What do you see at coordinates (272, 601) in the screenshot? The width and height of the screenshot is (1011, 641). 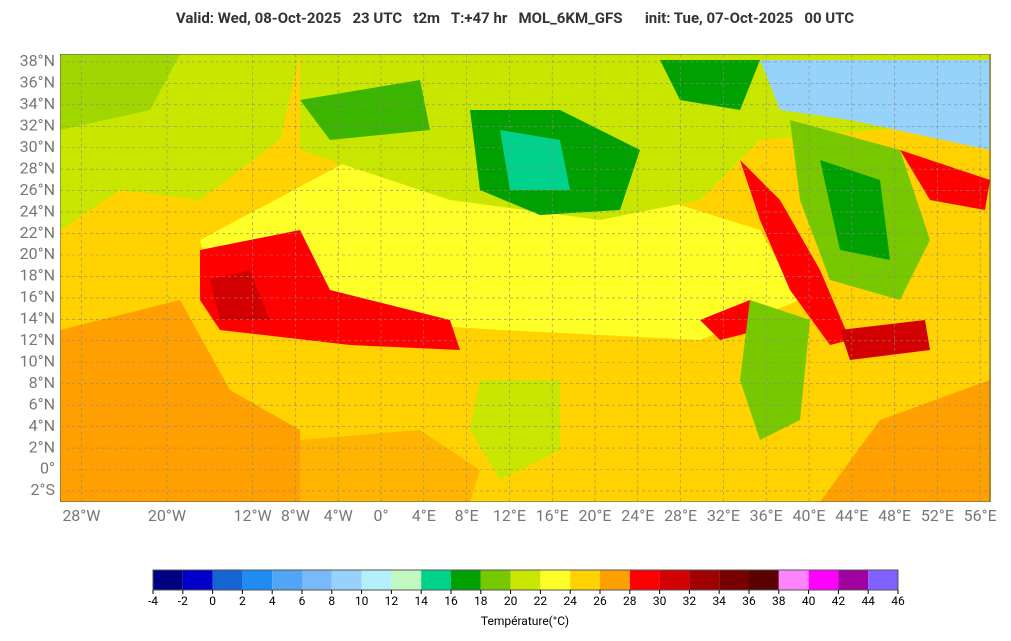 I see `colorbar-tick-label: 4` at bounding box center [272, 601].